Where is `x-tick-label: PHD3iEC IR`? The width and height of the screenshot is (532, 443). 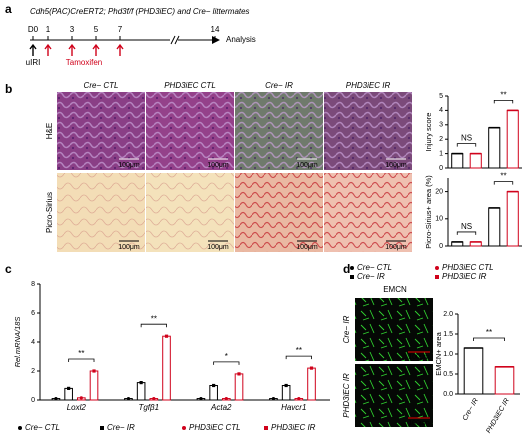 x-tick-label: PHD3iEC IR is located at coordinates (498, 415).